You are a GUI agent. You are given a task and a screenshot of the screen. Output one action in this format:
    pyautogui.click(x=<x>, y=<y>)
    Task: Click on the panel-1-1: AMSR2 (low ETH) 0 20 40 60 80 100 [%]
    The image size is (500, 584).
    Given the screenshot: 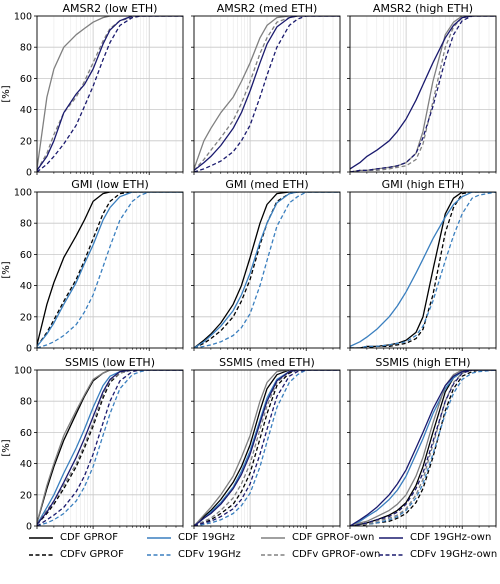 What is the action you would take?
    pyautogui.click(x=92, y=90)
    